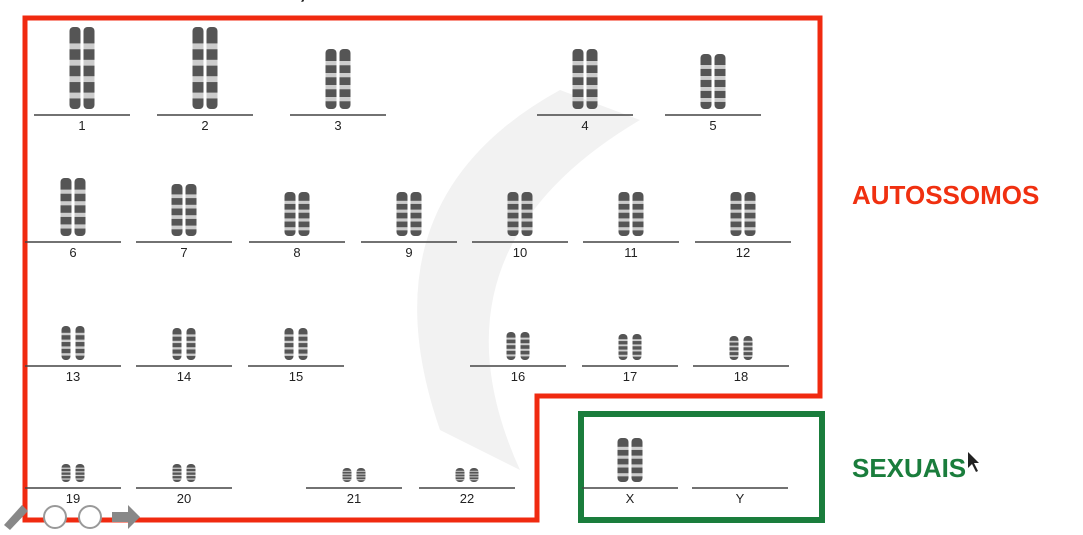 The height and width of the screenshot is (535, 1083). What do you see at coordinates (72, 517) in the screenshot?
I see `toolbar` at bounding box center [72, 517].